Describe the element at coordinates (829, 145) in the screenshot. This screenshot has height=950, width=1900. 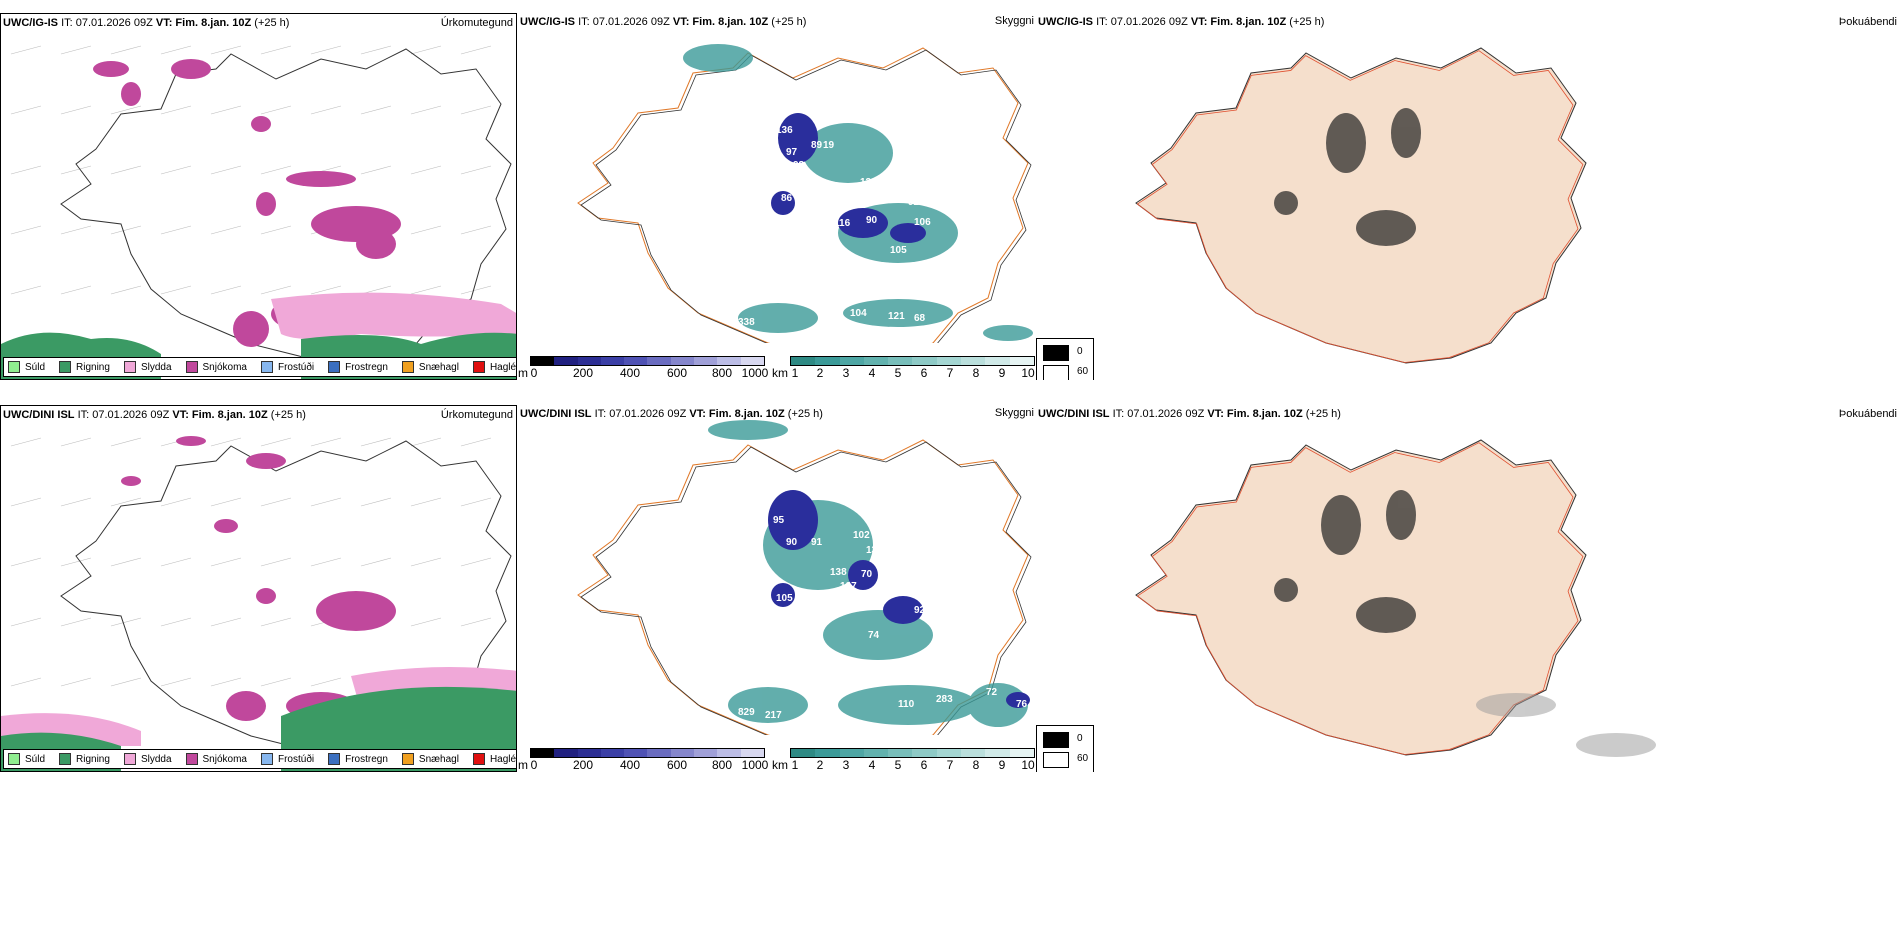
I see `svg-text: 19` at that location.